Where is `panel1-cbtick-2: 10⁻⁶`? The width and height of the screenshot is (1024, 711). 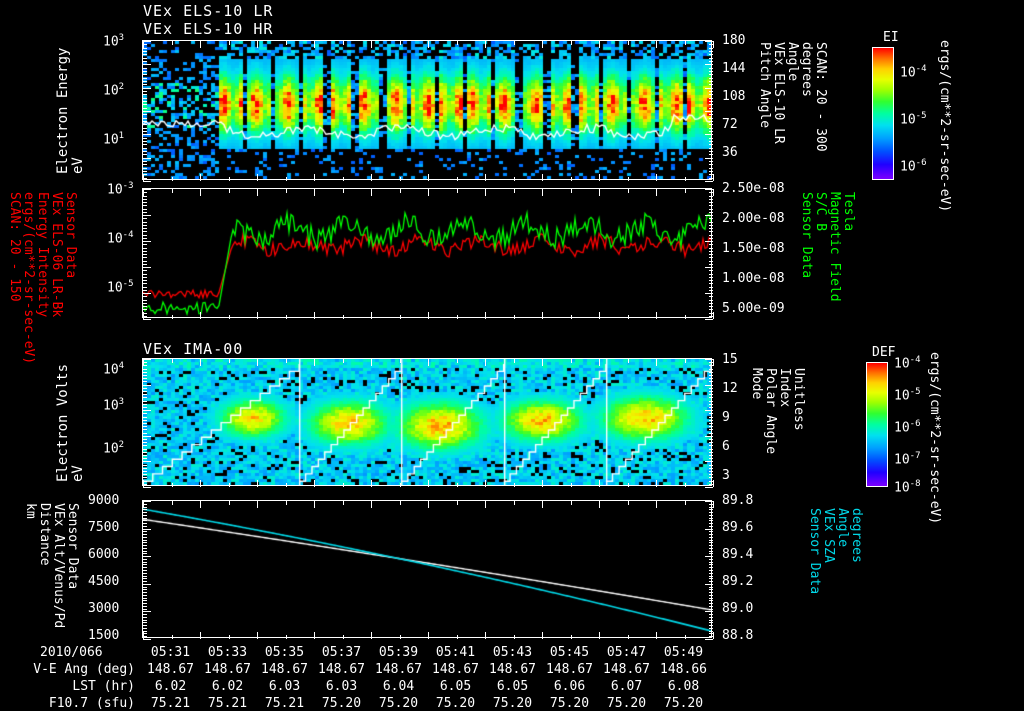
panel1-cbtick-2: 10⁻⁶ is located at coordinates (913, 166).